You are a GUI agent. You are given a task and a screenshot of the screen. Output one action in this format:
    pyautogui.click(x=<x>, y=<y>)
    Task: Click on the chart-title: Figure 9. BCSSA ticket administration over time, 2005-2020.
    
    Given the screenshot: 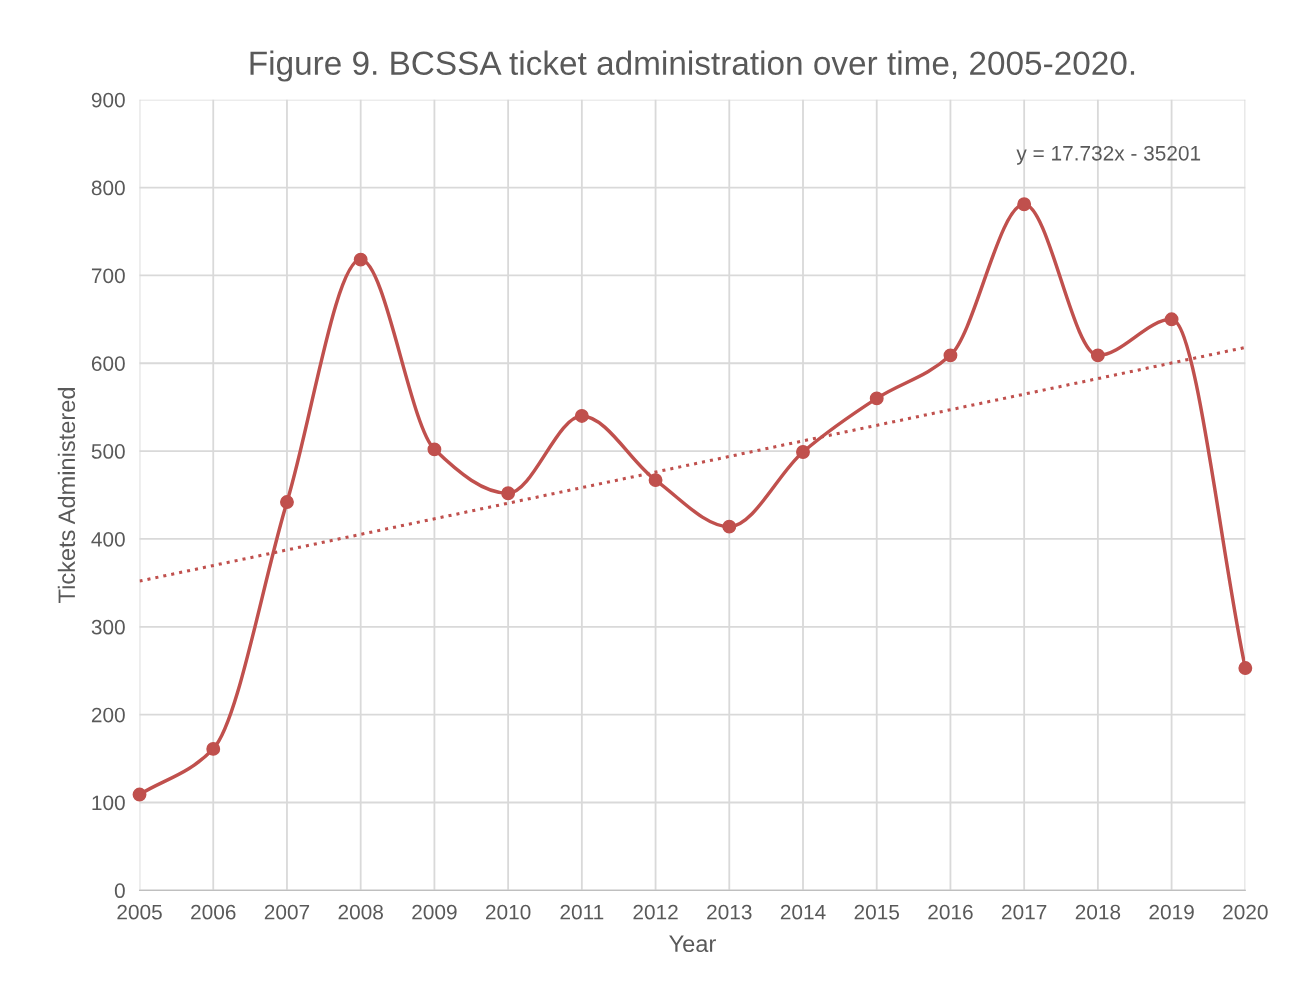 What is the action you would take?
    pyautogui.click(x=692, y=66)
    